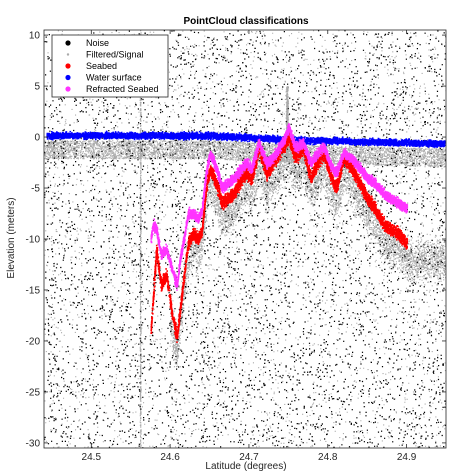 This screenshot has height=476, width=474. I want to click on legend-entry-label: Filtered/Signal, so click(115, 55).